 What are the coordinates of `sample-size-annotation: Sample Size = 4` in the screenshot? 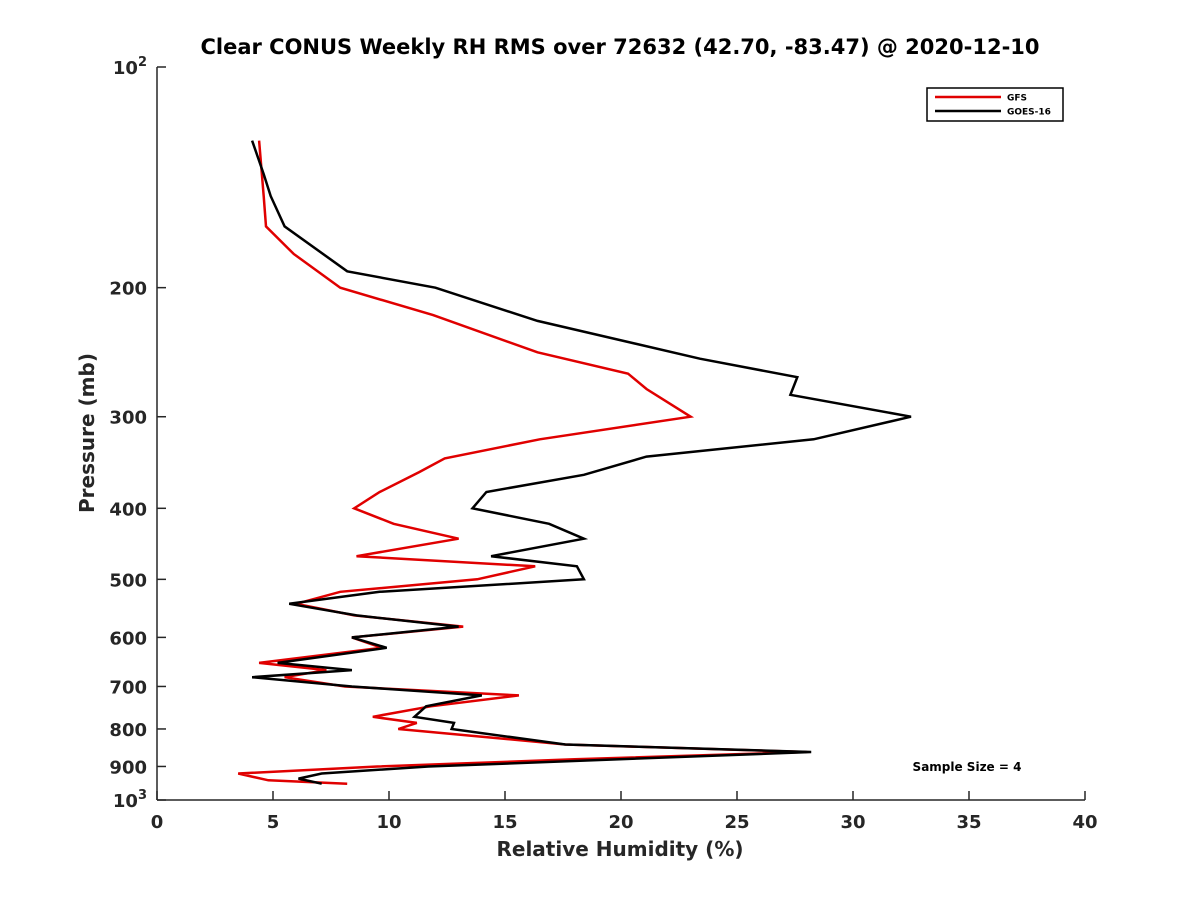 It's located at (967, 767).